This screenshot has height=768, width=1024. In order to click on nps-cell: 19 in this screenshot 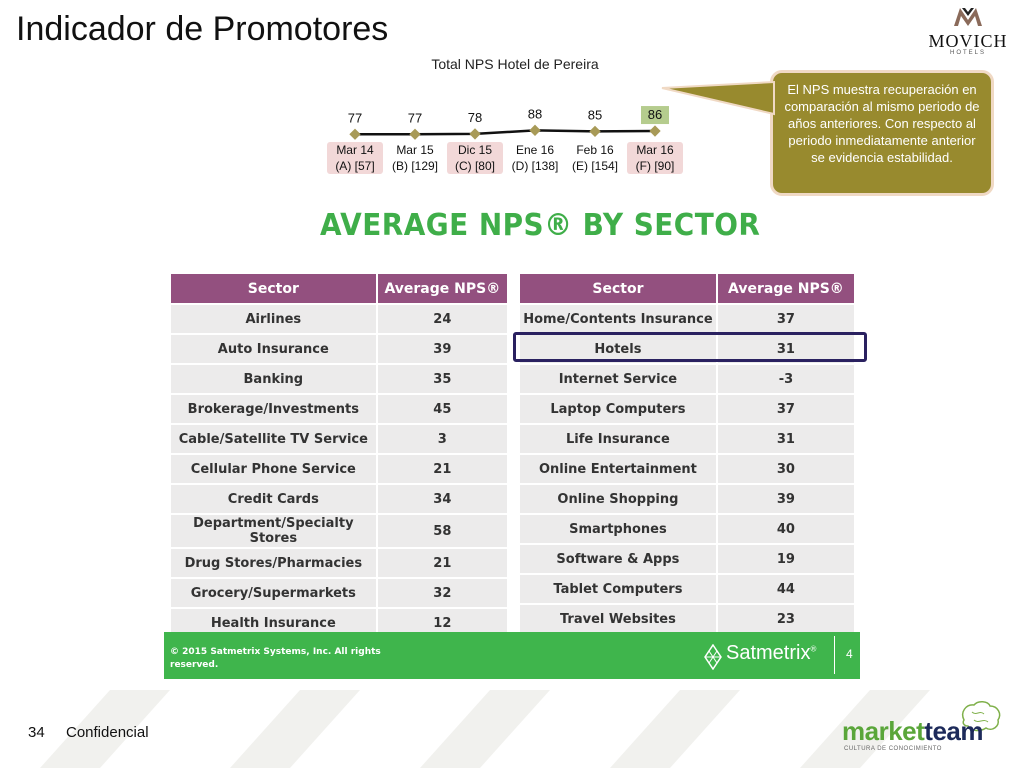, I will do `click(785, 559)`.